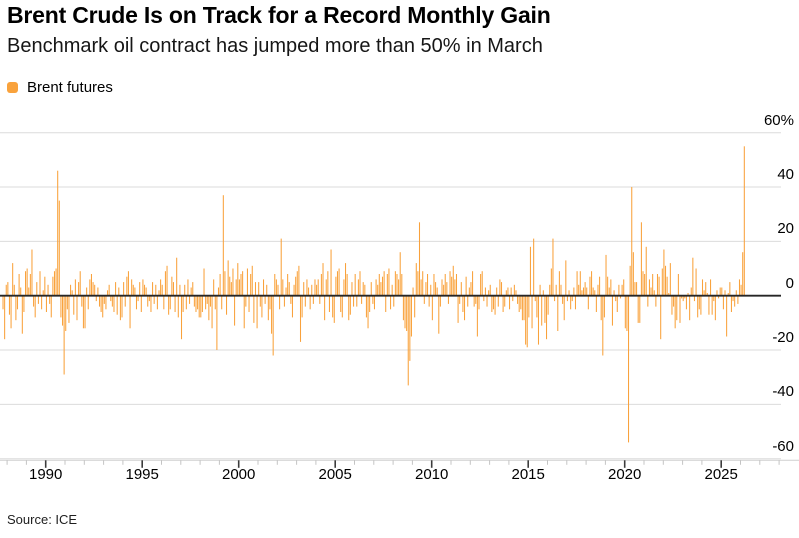  What do you see at coordinates (70, 87) in the screenshot?
I see `legend-label: Brent futures` at bounding box center [70, 87].